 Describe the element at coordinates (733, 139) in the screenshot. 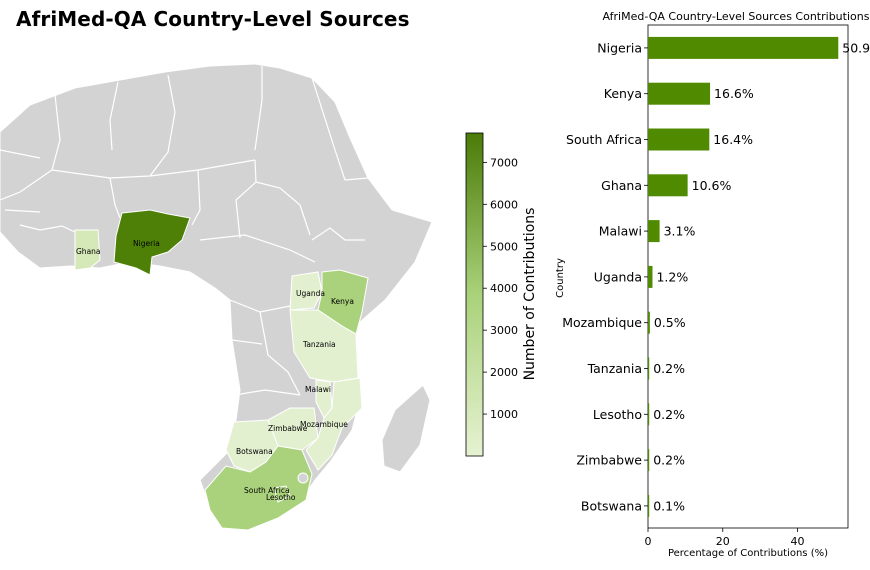

I see `value-label: 16.4%` at that location.